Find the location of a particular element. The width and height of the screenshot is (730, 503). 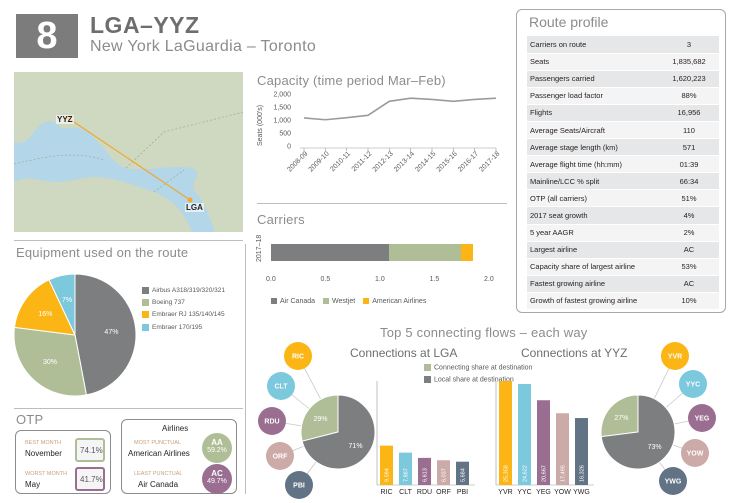

route-name: New York LaGuardia – Toronto is located at coordinates (203, 46).